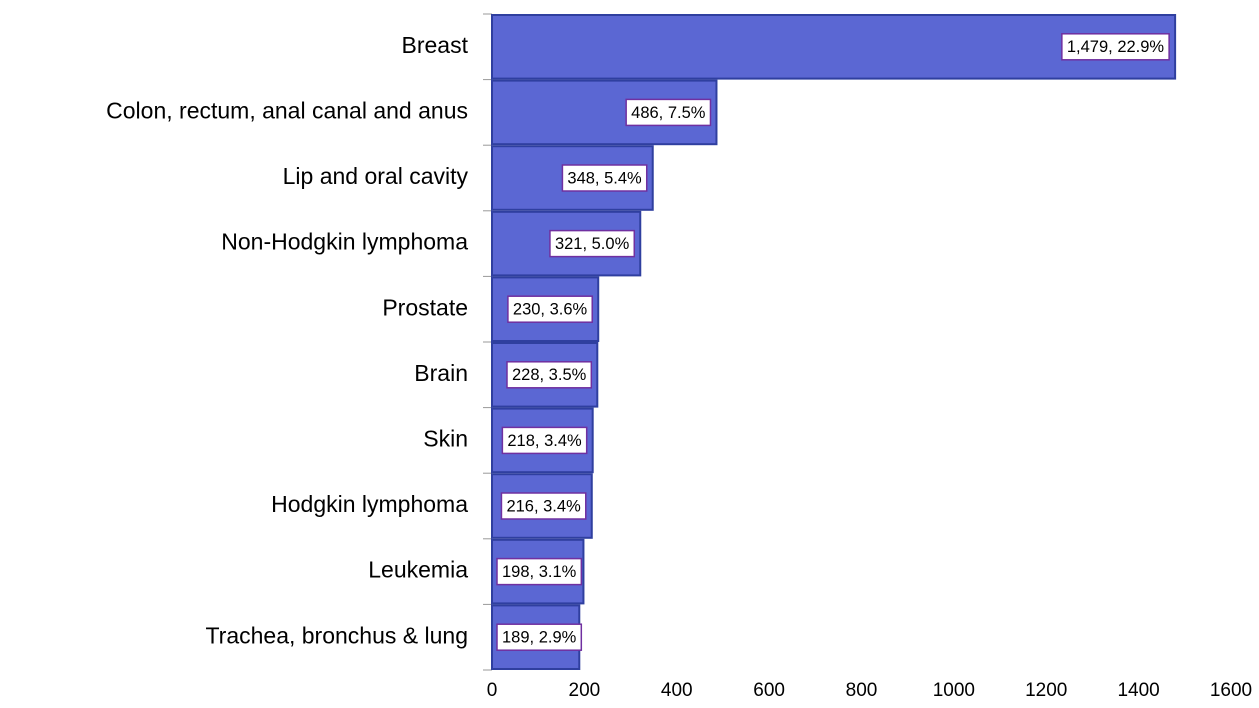 The image size is (1259, 708). I want to click on data-label: 216, 3.4%, so click(543, 506).